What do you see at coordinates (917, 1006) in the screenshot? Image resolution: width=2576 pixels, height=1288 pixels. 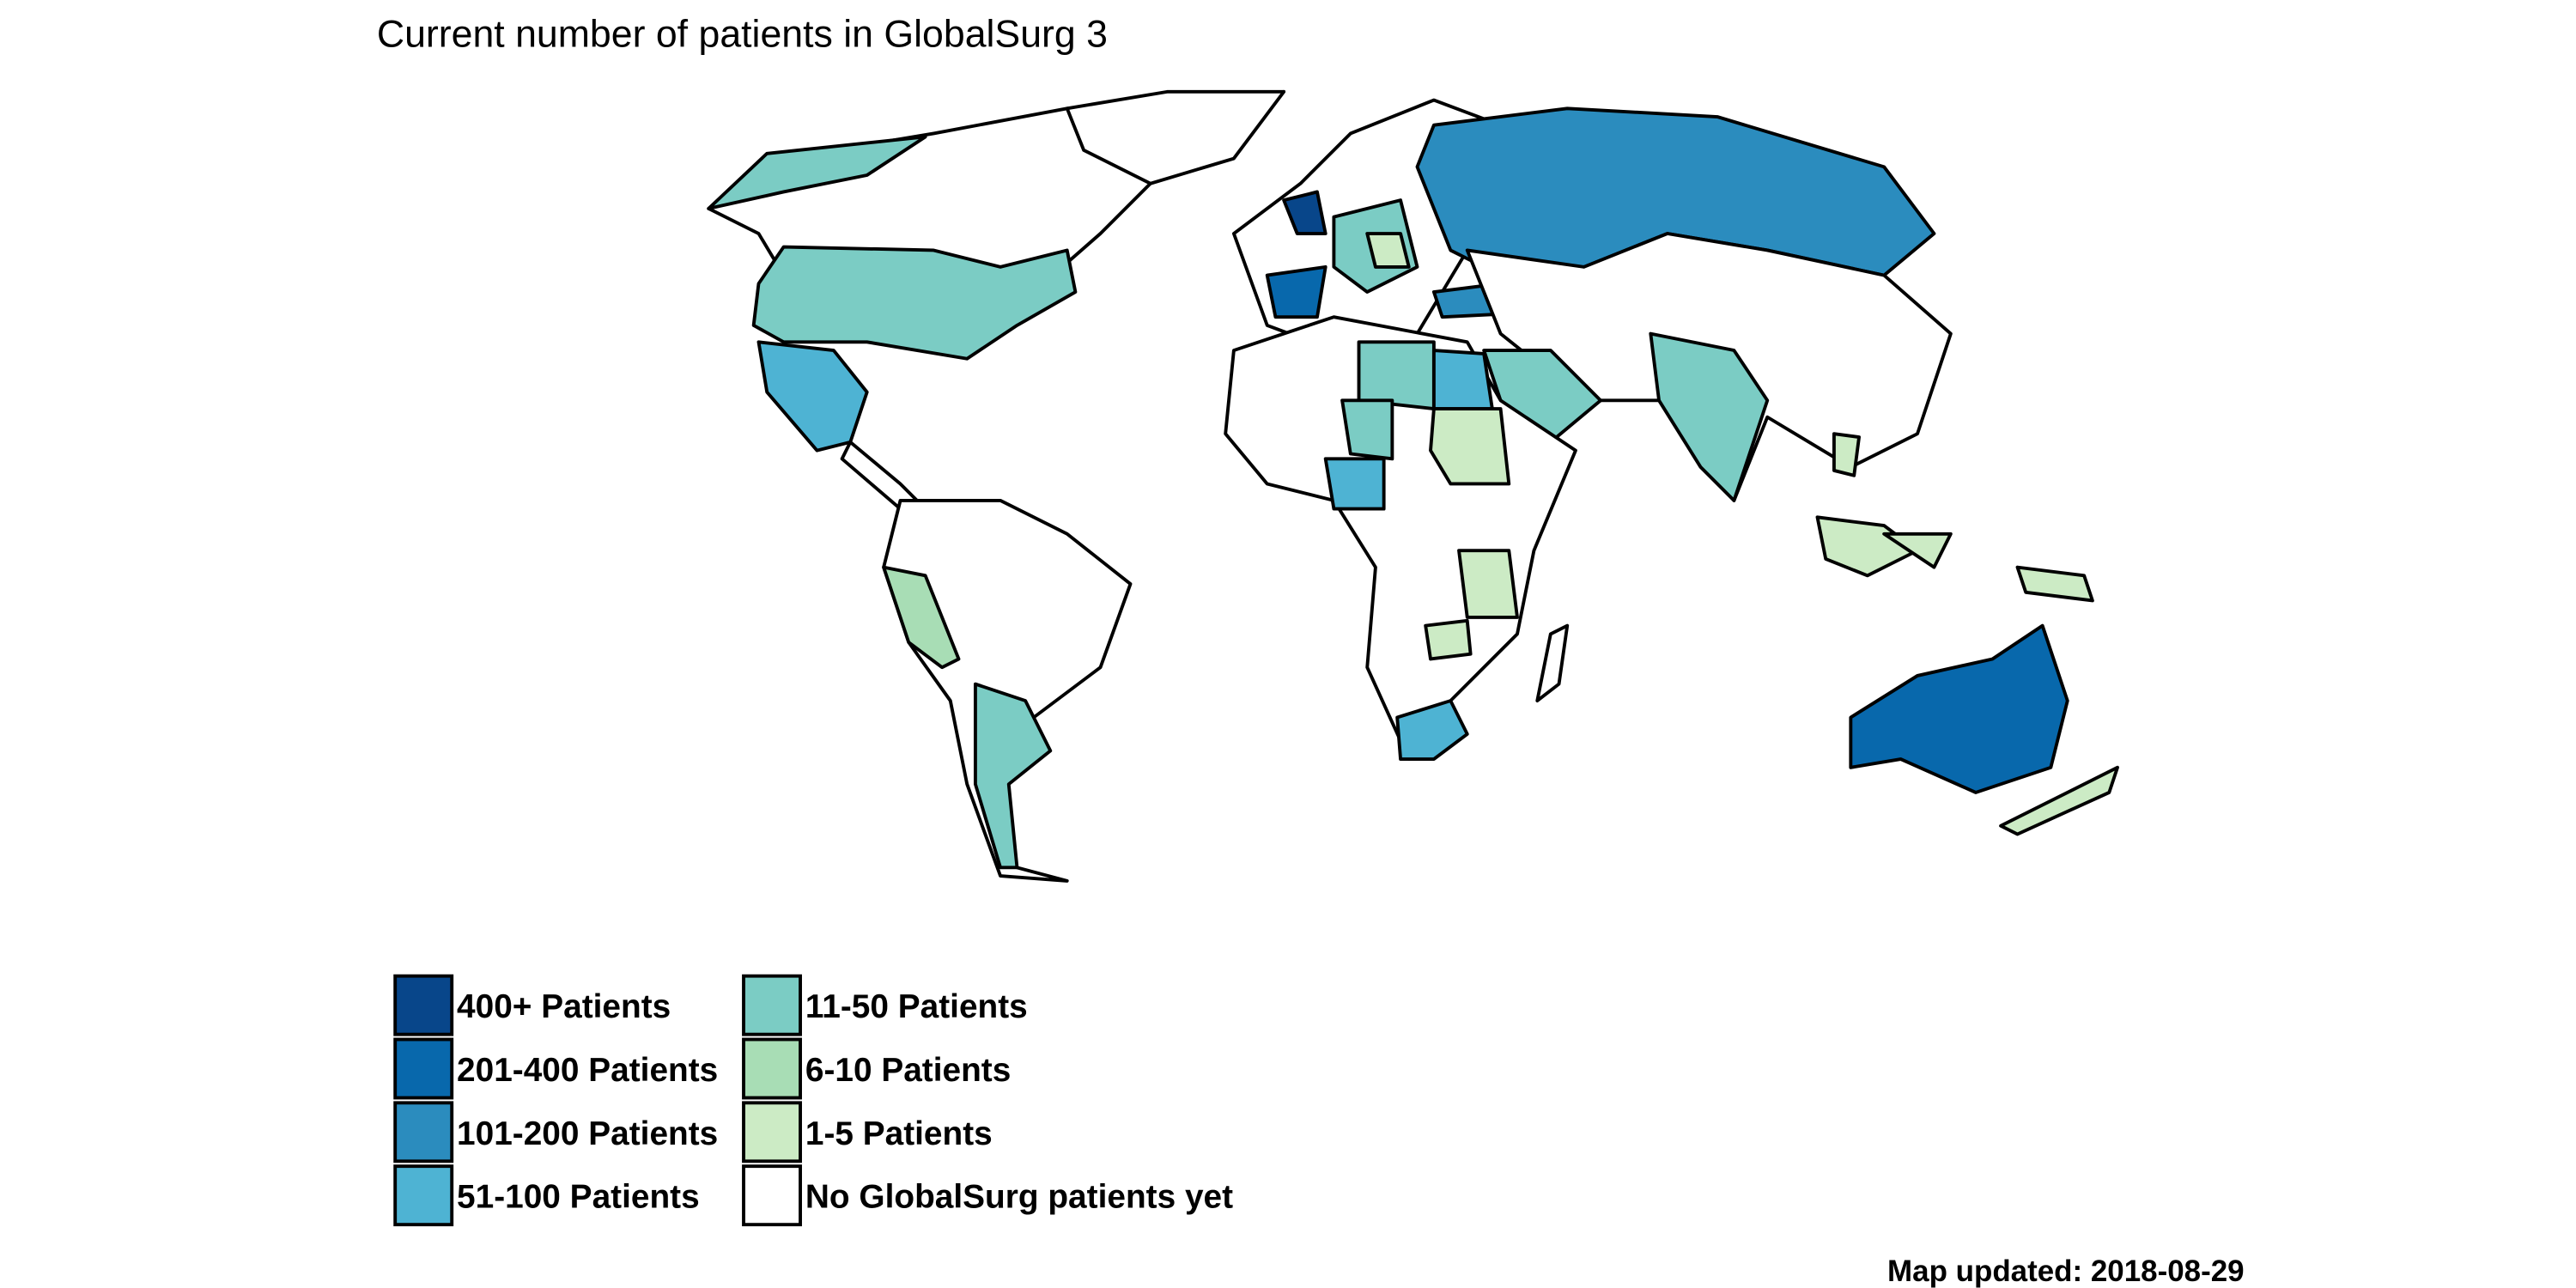 I see `legend-label: 11-50 Patients` at bounding box center [917, 1006].